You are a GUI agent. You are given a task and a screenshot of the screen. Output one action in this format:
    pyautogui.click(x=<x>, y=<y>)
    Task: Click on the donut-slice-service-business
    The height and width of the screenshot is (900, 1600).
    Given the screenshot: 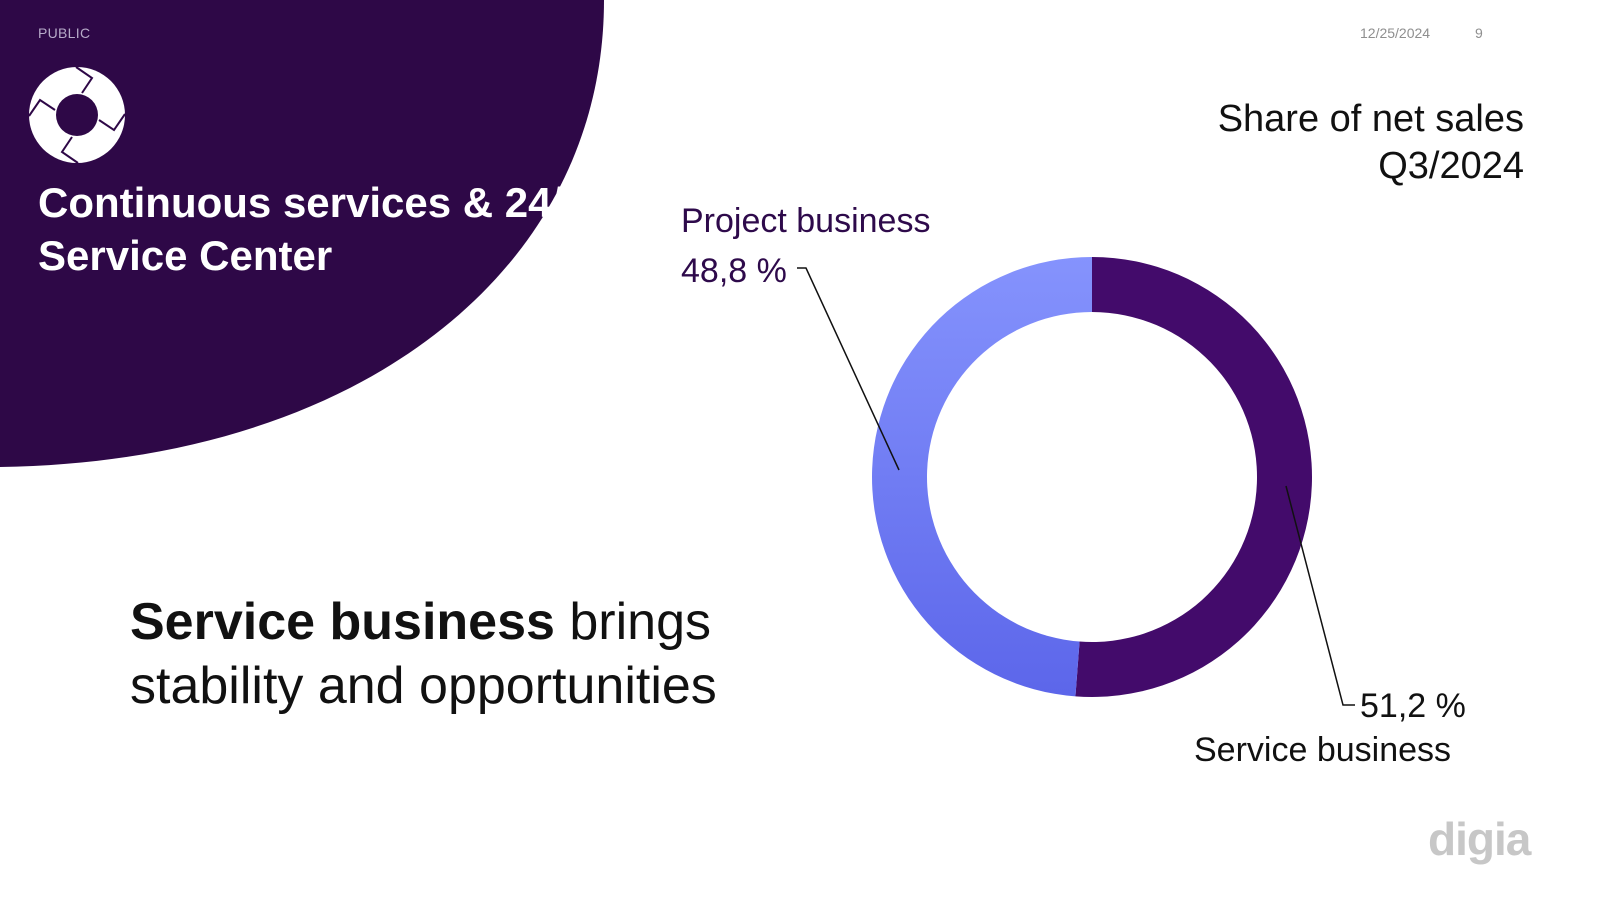 What is the action you would take?
    pyautogui.click(x=1194, y=477)
    